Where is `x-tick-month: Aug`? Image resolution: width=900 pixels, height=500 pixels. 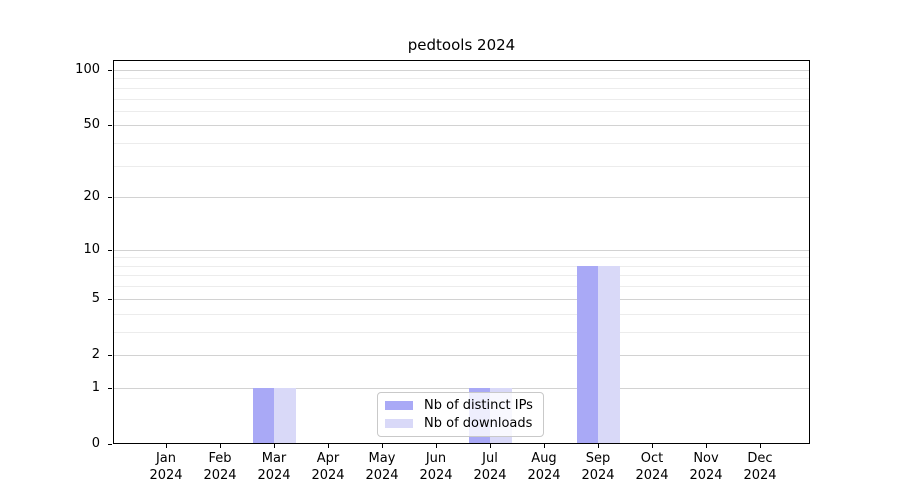
x-tick-month: Aug is located at coordinates (544, 458).